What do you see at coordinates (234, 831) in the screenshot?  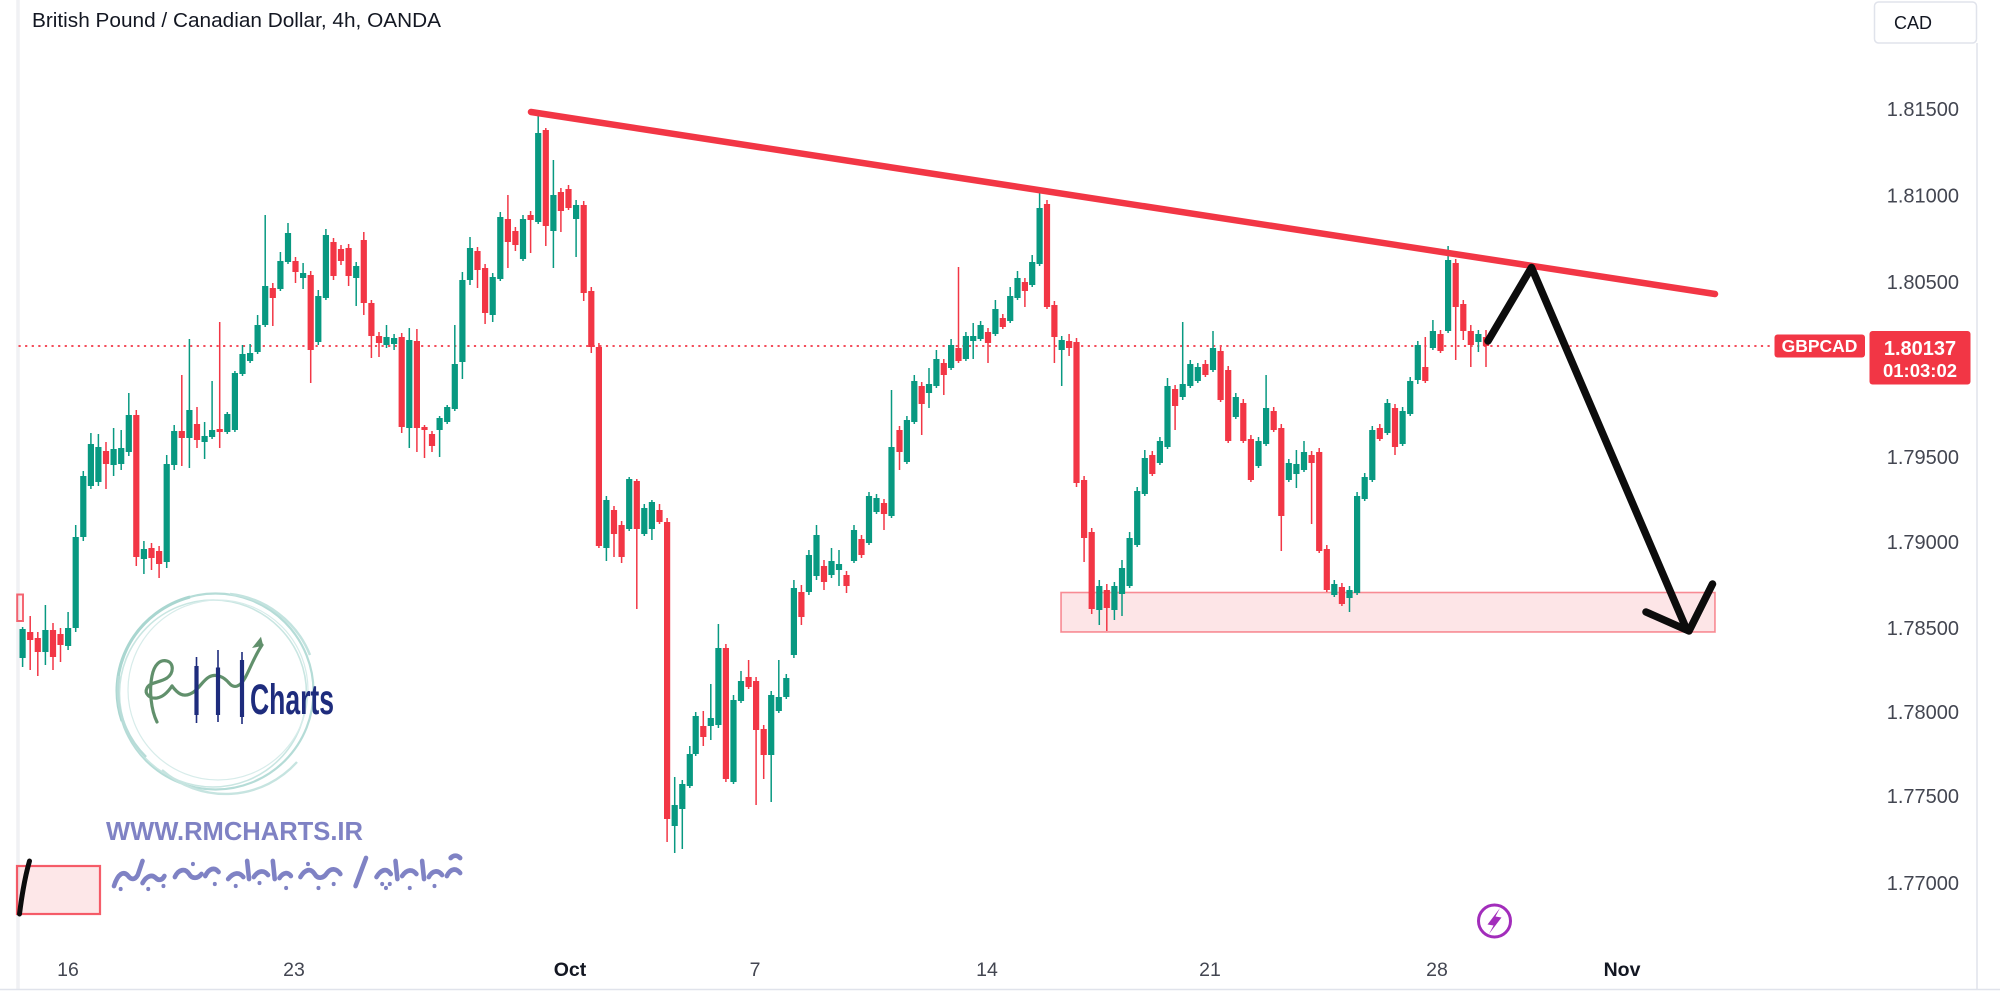 I see `svg-text: WWW.RMCHARTS.IR` at bounding box center [234, 831].